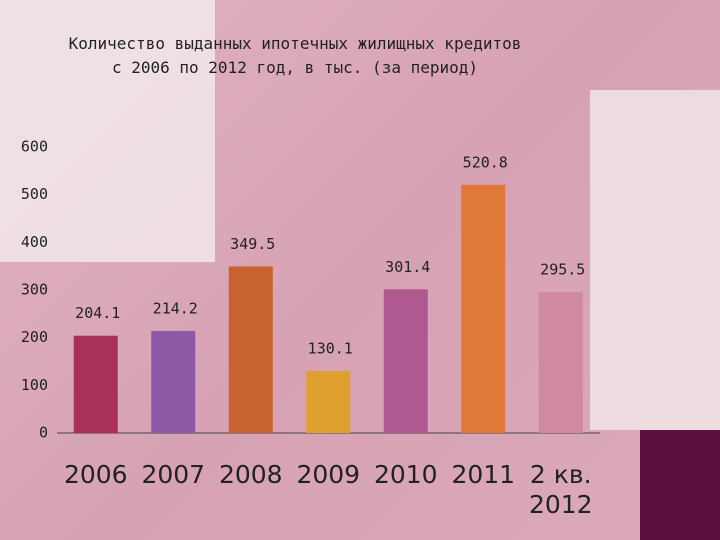 The height and width of the screenshot is (540, 720). Describe the element at coordinates (655, 260) in the screenshot. I see `illustration-right` at that location.